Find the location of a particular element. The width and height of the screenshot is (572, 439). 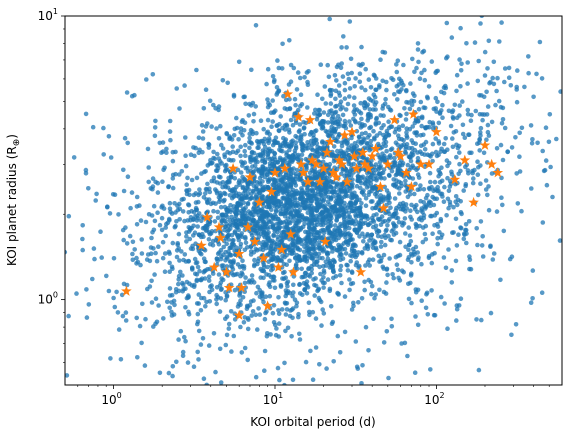

y-axis-label: KOI planet radius (R⊕) is located at coordinates (13, 200).